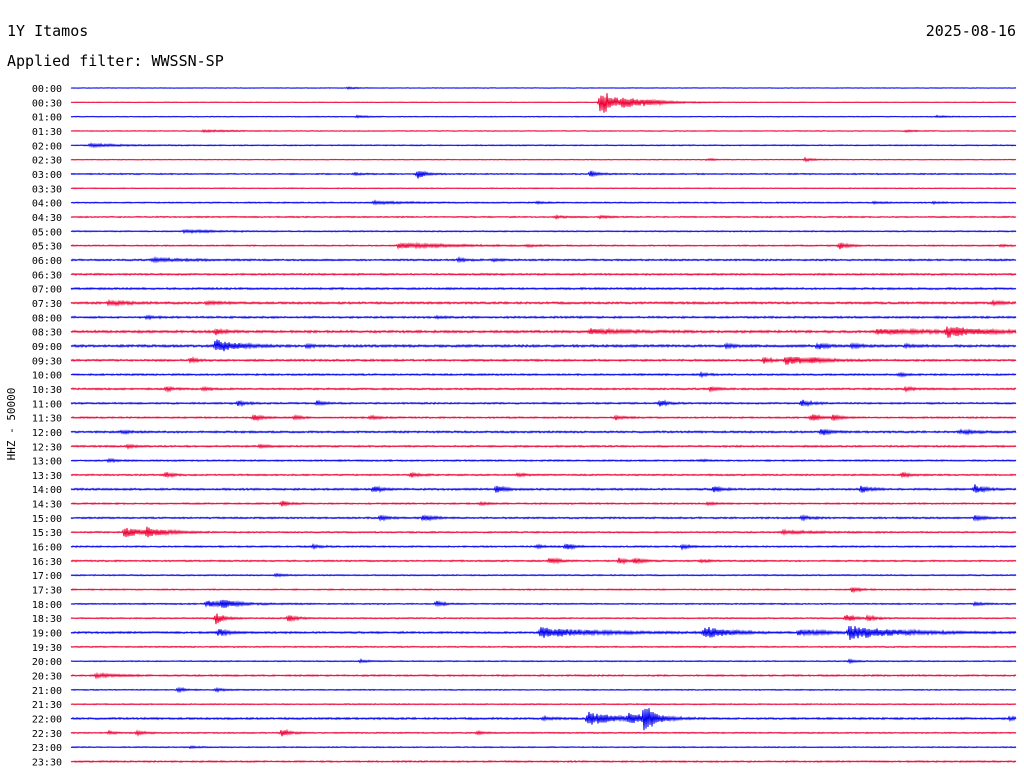 This screenshot has height=780, width=1024. What do you see at coordinates (47, 562) in the screenshot?
I see `row-label-1630: 16:30` at bounding box center [47, 562].